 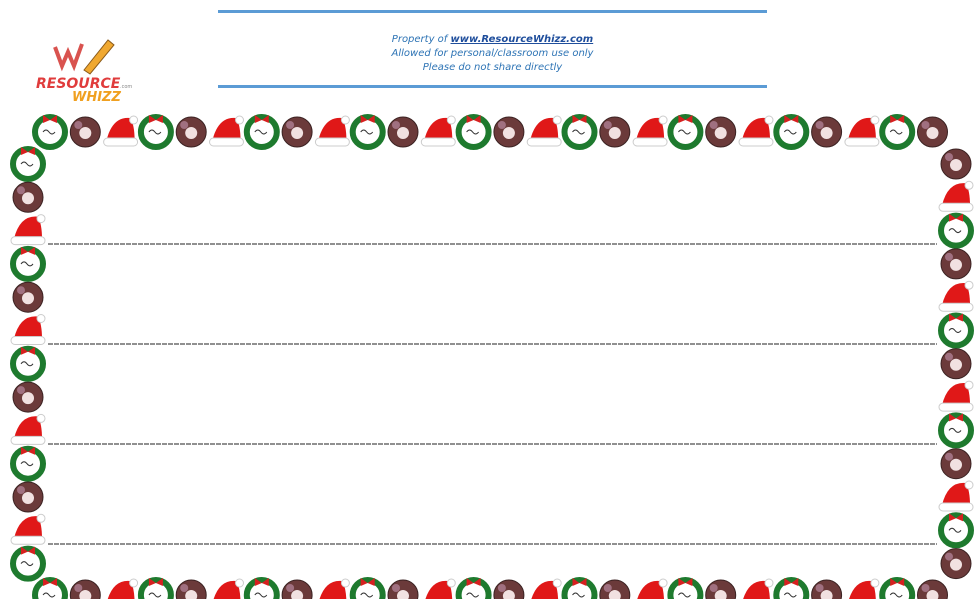 What do you see at coordinates (492, 67) in the screenshot?
I see `notice-line: Please do not share directly` at bounding box center [492, 67].